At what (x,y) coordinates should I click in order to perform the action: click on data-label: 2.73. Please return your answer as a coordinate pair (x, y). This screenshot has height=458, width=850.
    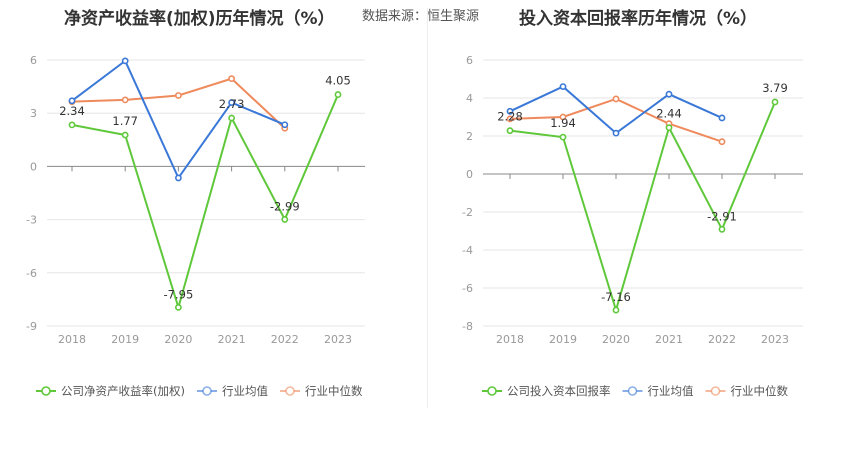
    Looking at the image, I should click on (232, 104).